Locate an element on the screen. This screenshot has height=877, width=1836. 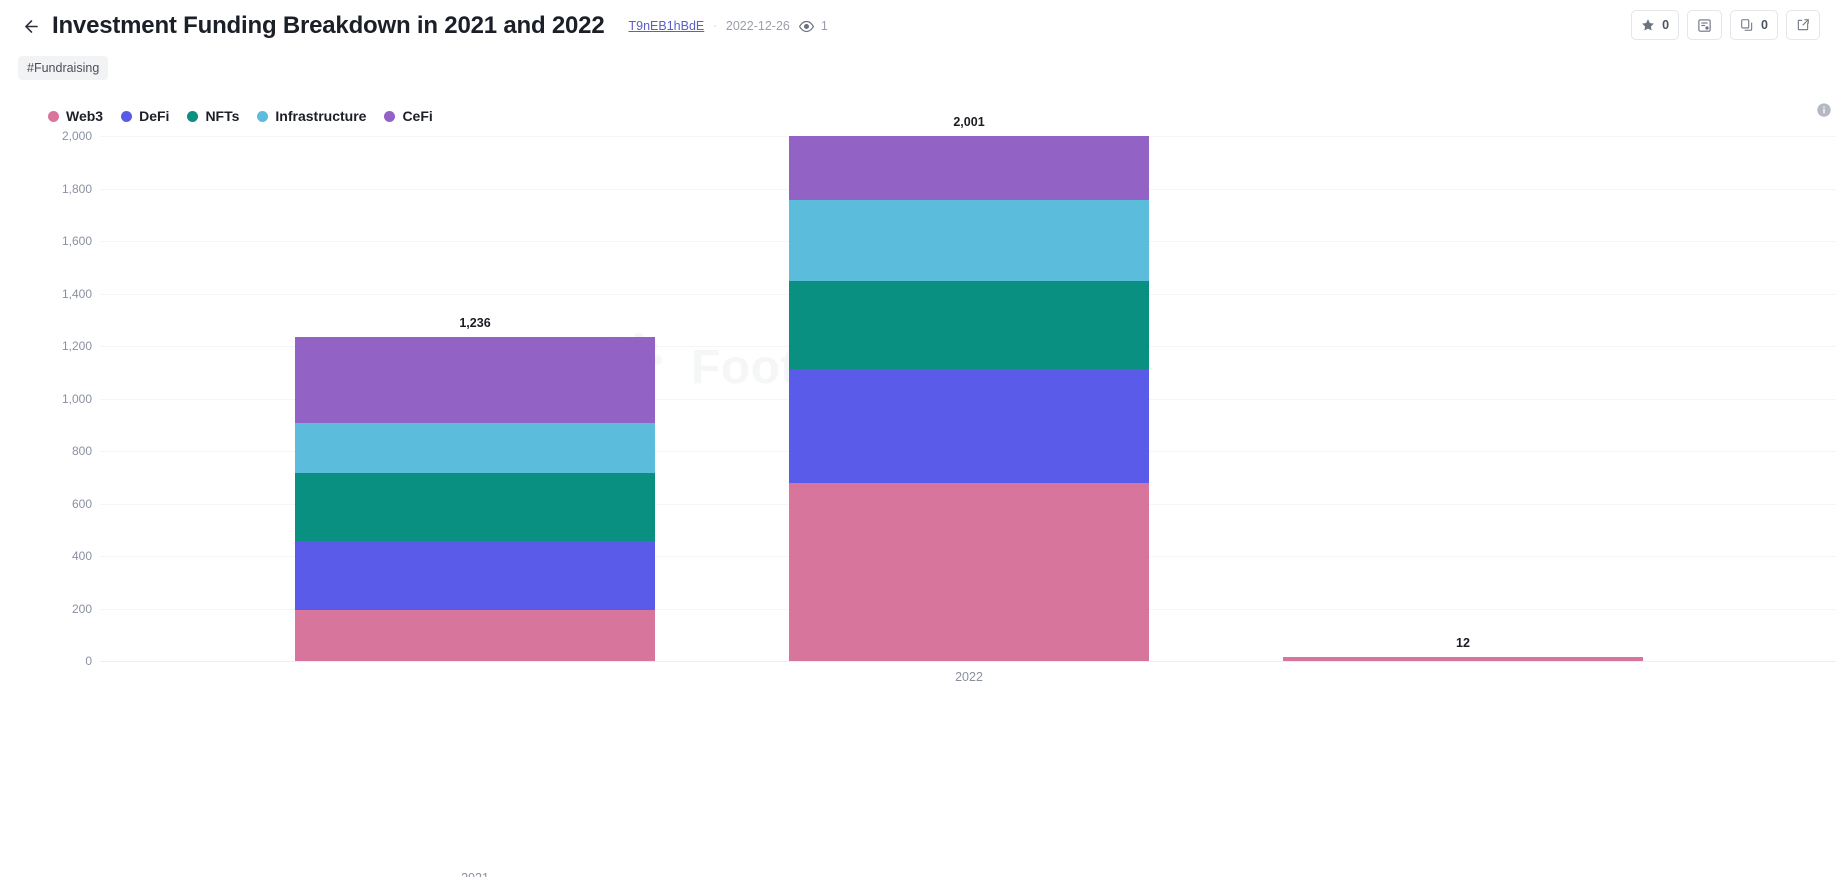
page-metadata: T9nEB1hBdE · 2022-12-26 1 is located at coordinates (727, 26).